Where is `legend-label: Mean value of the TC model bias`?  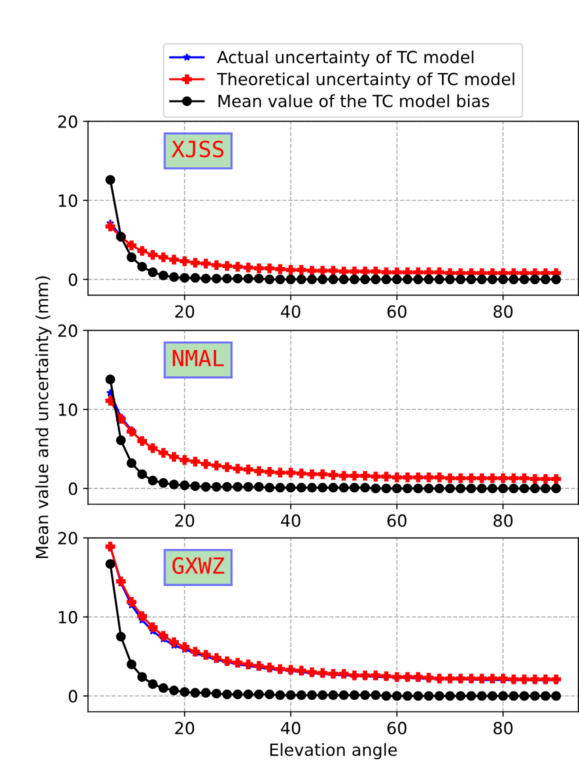
legend-label: Mean value of the TC model bias is located at coordinates (354, 101).